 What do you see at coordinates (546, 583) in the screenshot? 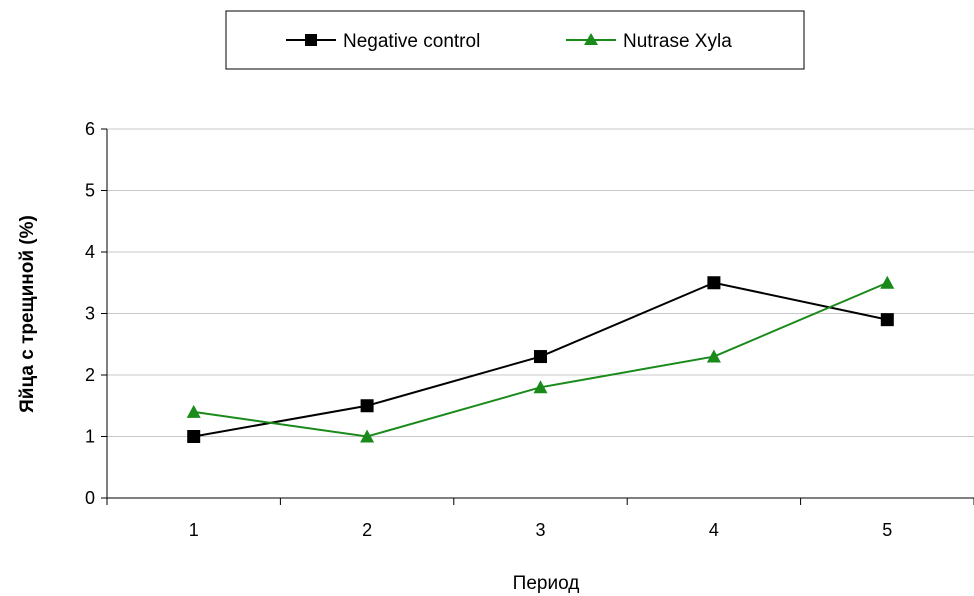
I see `x-axis-title: Период` at bounding box center [546, 583].